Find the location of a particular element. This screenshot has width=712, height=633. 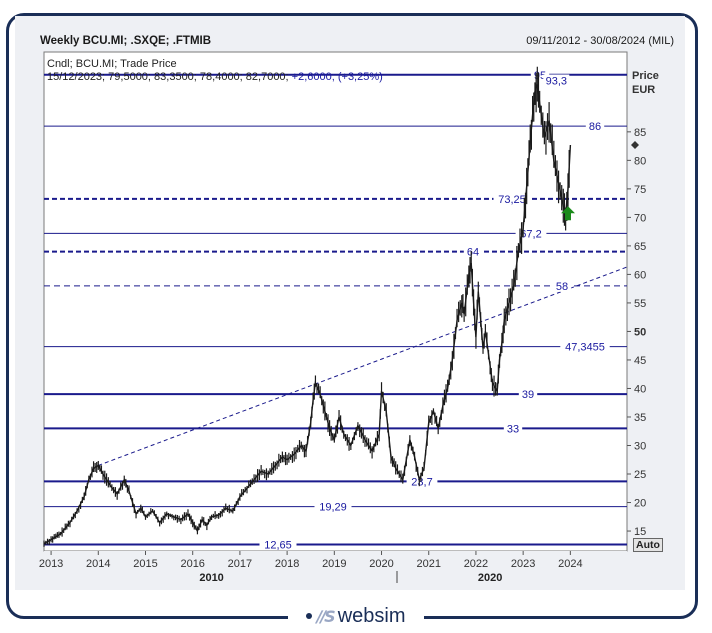

x-tick-label: 2022 is located at coordinates (476, 564).